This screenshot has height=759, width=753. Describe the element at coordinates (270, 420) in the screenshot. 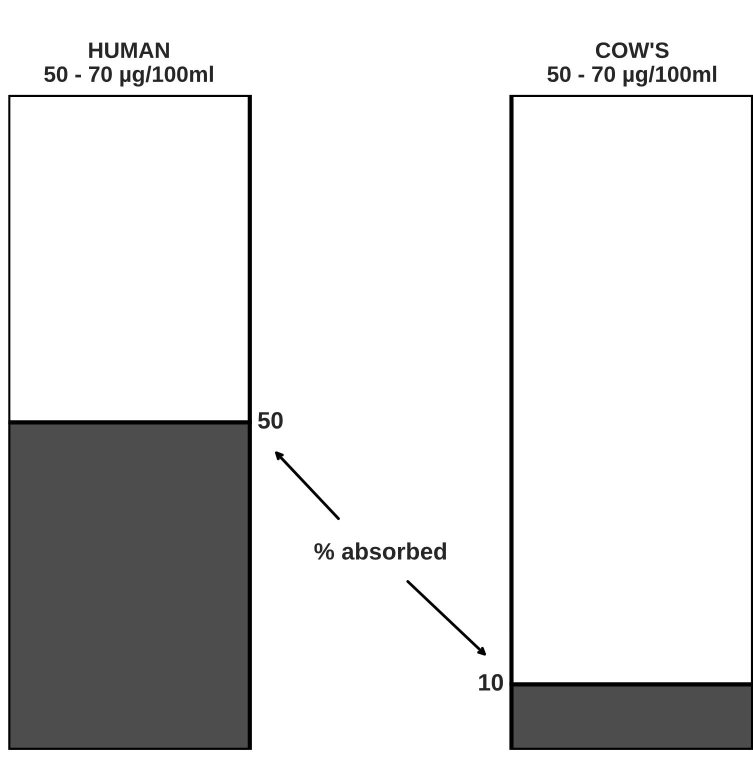

I see `data-label: 50` at that location.